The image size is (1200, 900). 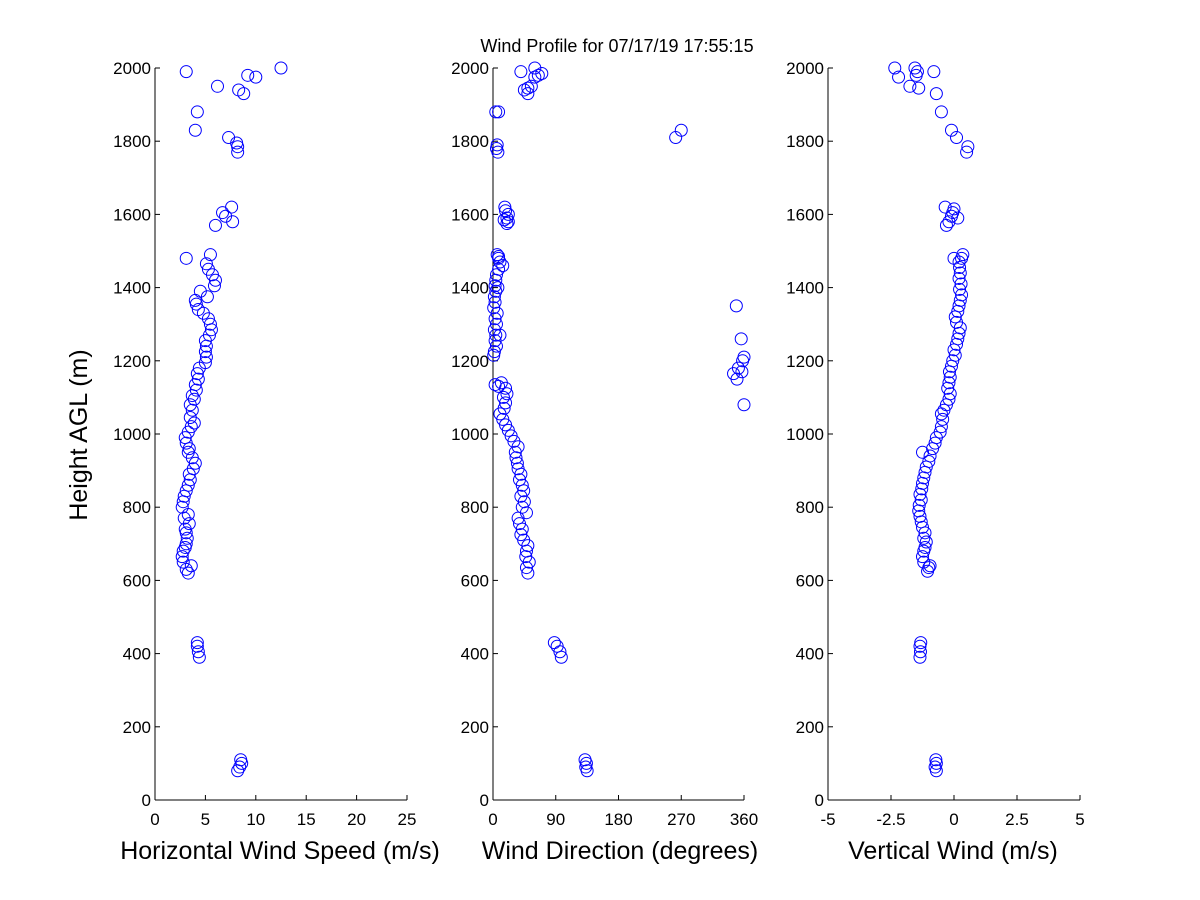 I want to click on vertical-y-tick-label: 1400, so click(x=805, y=288).